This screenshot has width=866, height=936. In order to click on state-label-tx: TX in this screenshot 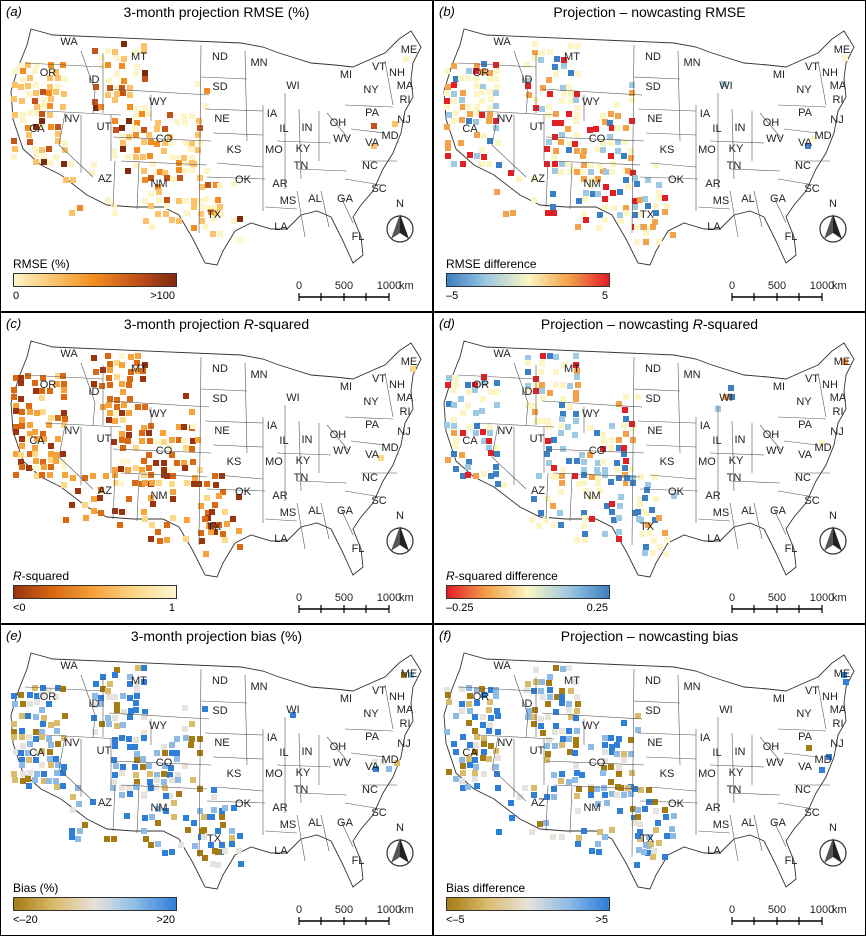, I will do `click(647, 215)`.